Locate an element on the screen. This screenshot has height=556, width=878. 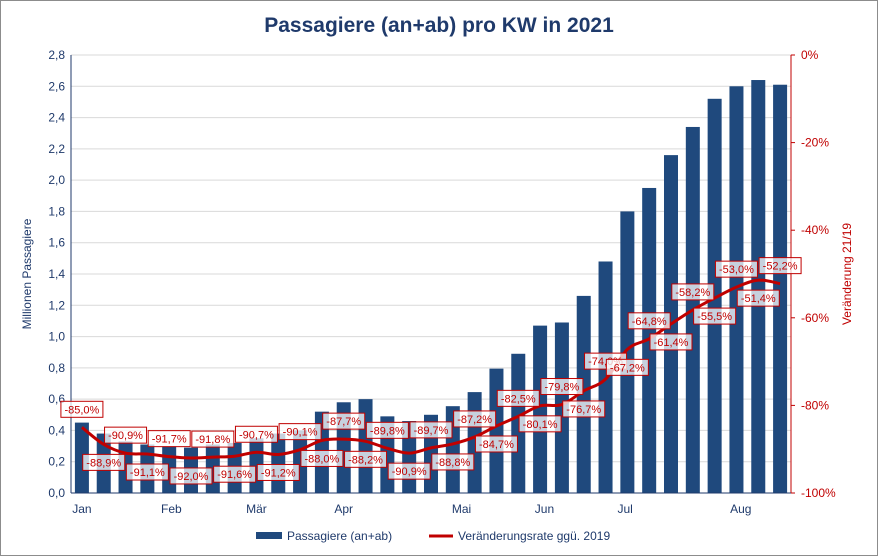
legend-line-label: Veränderungsrate ggü. 2019 is located at coordinates (534, 536).